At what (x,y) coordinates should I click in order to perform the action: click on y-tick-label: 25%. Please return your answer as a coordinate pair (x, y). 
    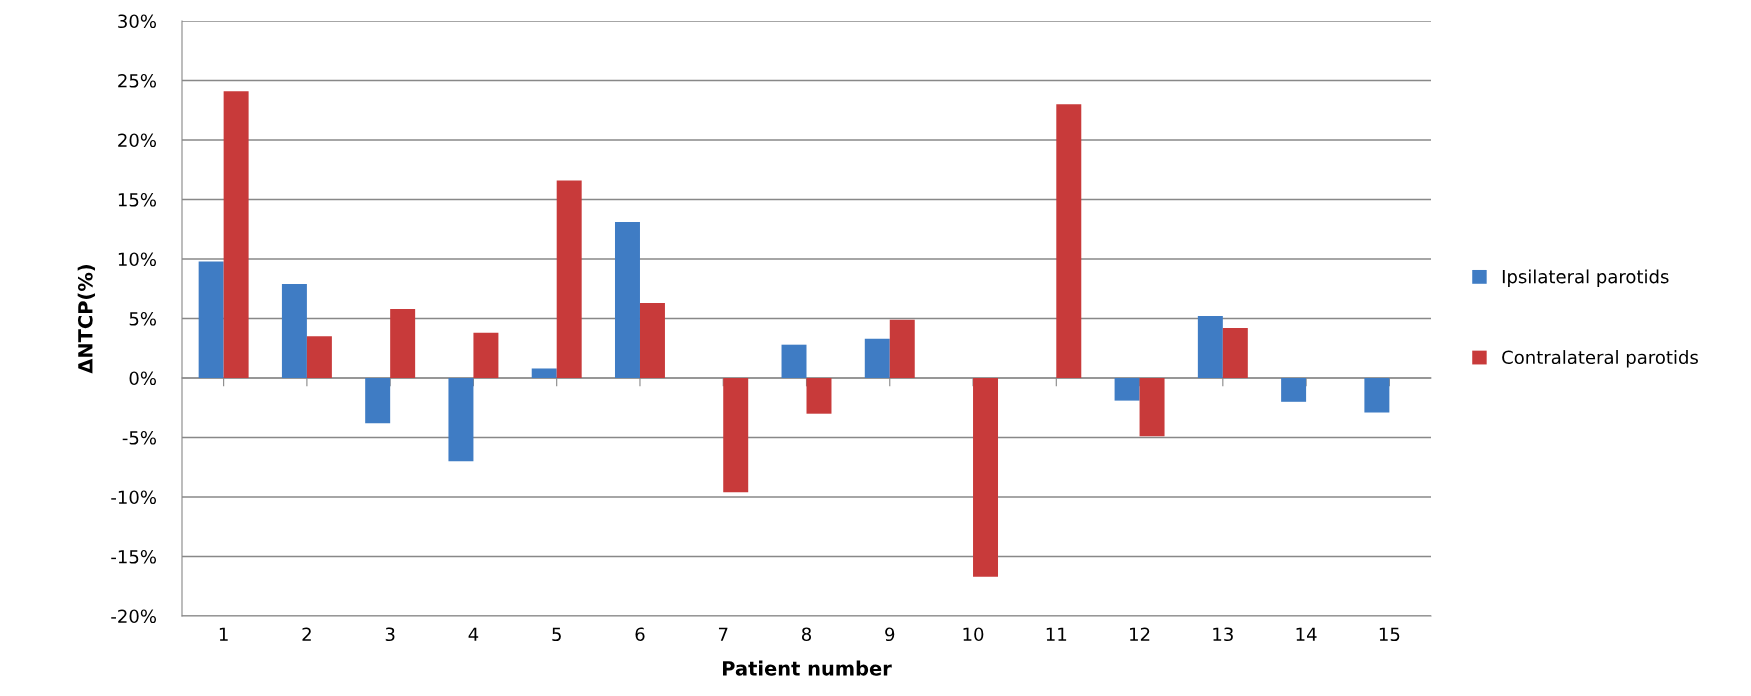
    Looking at the image, I should click on (137, 80).